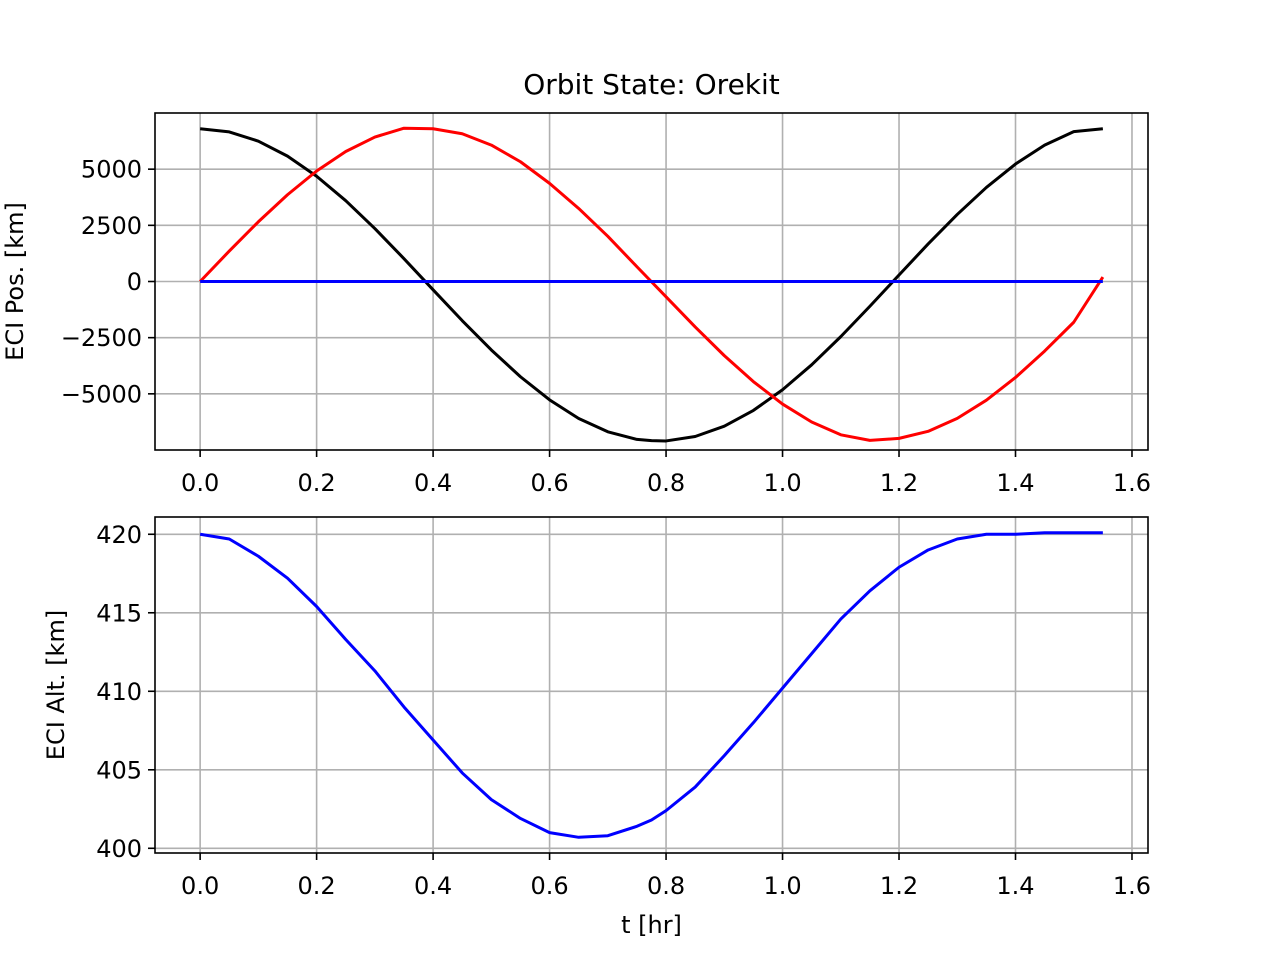 The height and width of the screenshot is (954, 1272). Describe the element at coordinates (899, 483) in the screenshot. I see `position-x-tick-label-6: 1.2` at that location.